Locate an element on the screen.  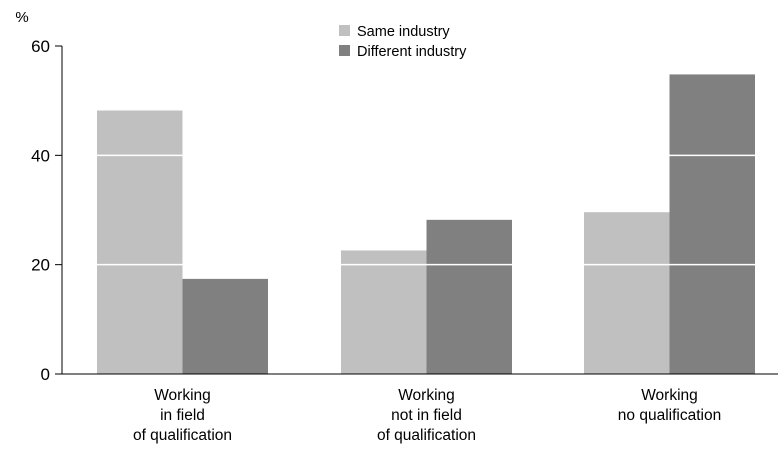
legend-label: Same industry is located at coordinates (403, 32).